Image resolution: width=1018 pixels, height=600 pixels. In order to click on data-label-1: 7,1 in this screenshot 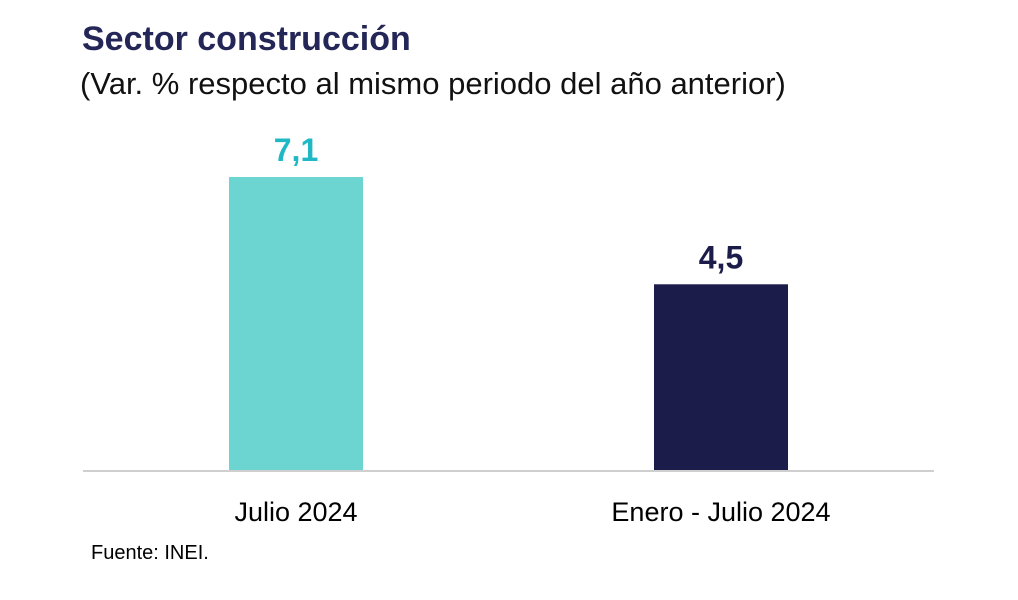, I will do `click(296, 150)`.